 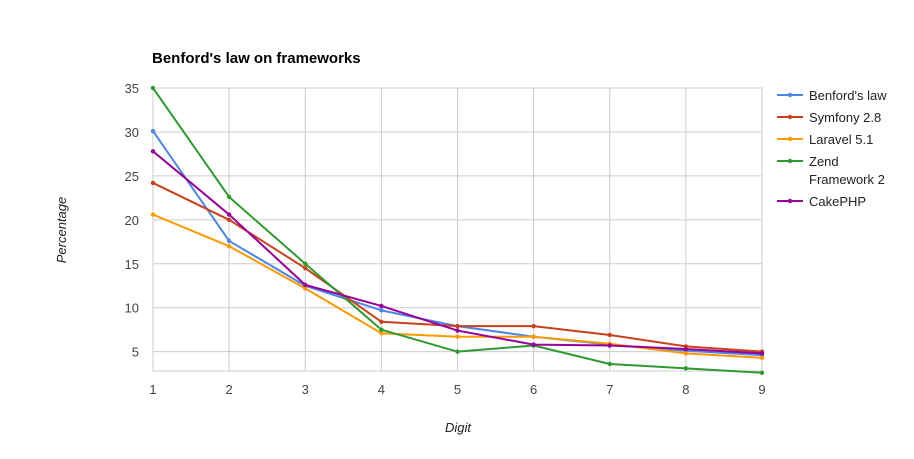 I want to click on y-axis-title: Percentage, so click(x=61, y=230).